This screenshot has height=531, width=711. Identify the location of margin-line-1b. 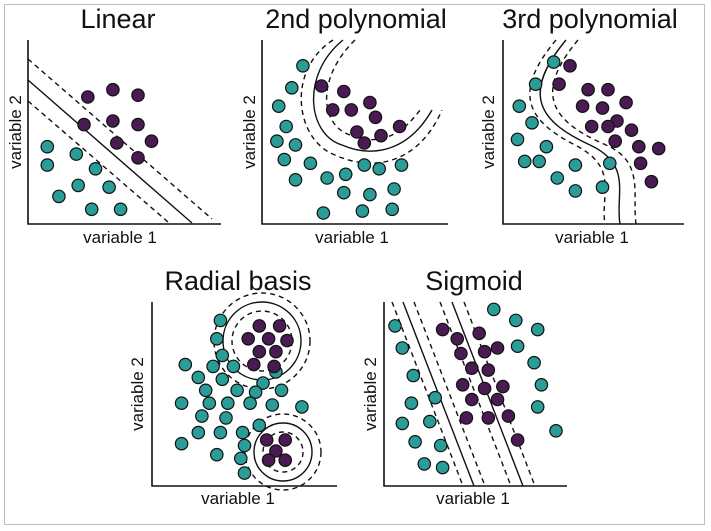
(449, 394).